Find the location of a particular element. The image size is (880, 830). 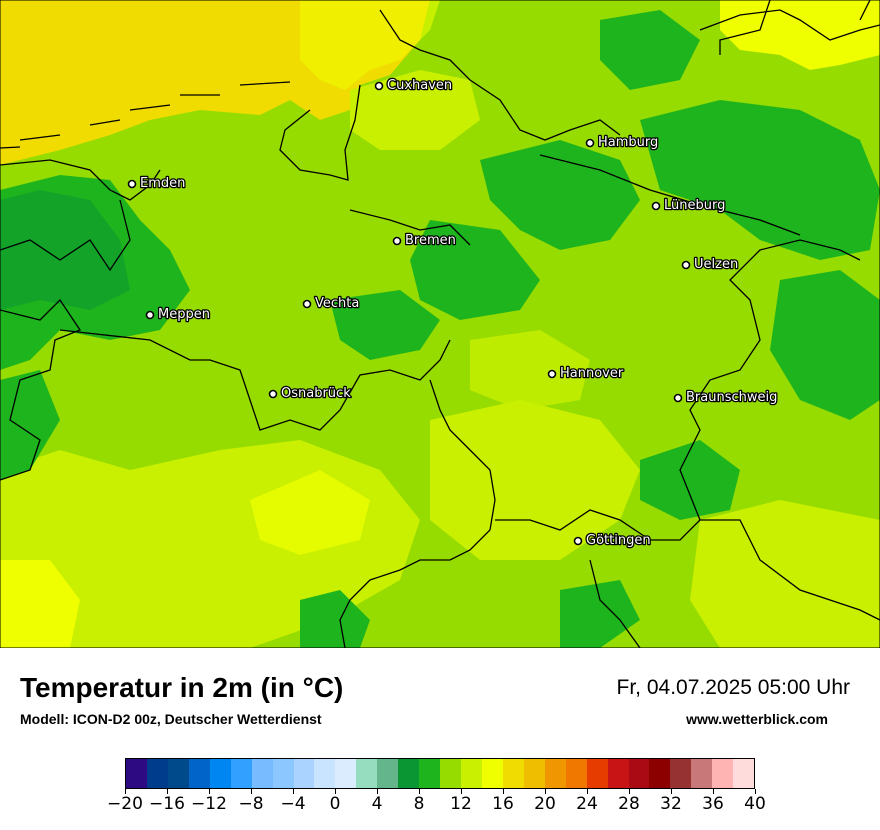

light-green-south is located at coordinates (535, 480).